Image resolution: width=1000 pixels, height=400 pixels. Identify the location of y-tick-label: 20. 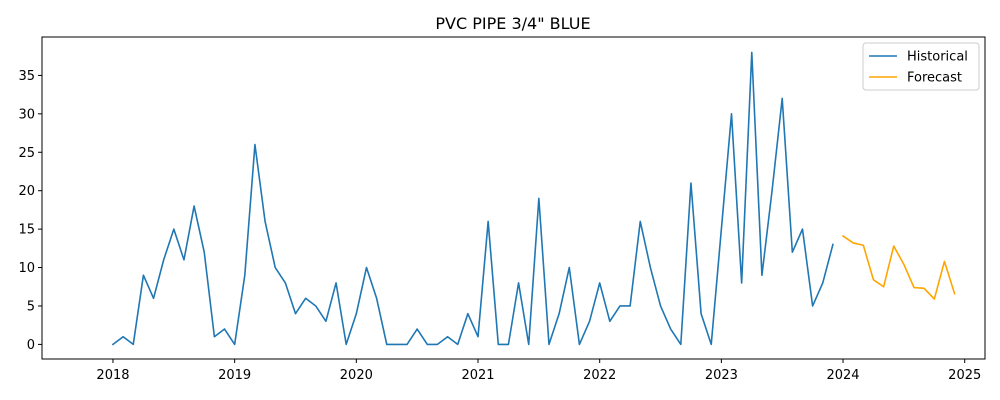
(26, 191).